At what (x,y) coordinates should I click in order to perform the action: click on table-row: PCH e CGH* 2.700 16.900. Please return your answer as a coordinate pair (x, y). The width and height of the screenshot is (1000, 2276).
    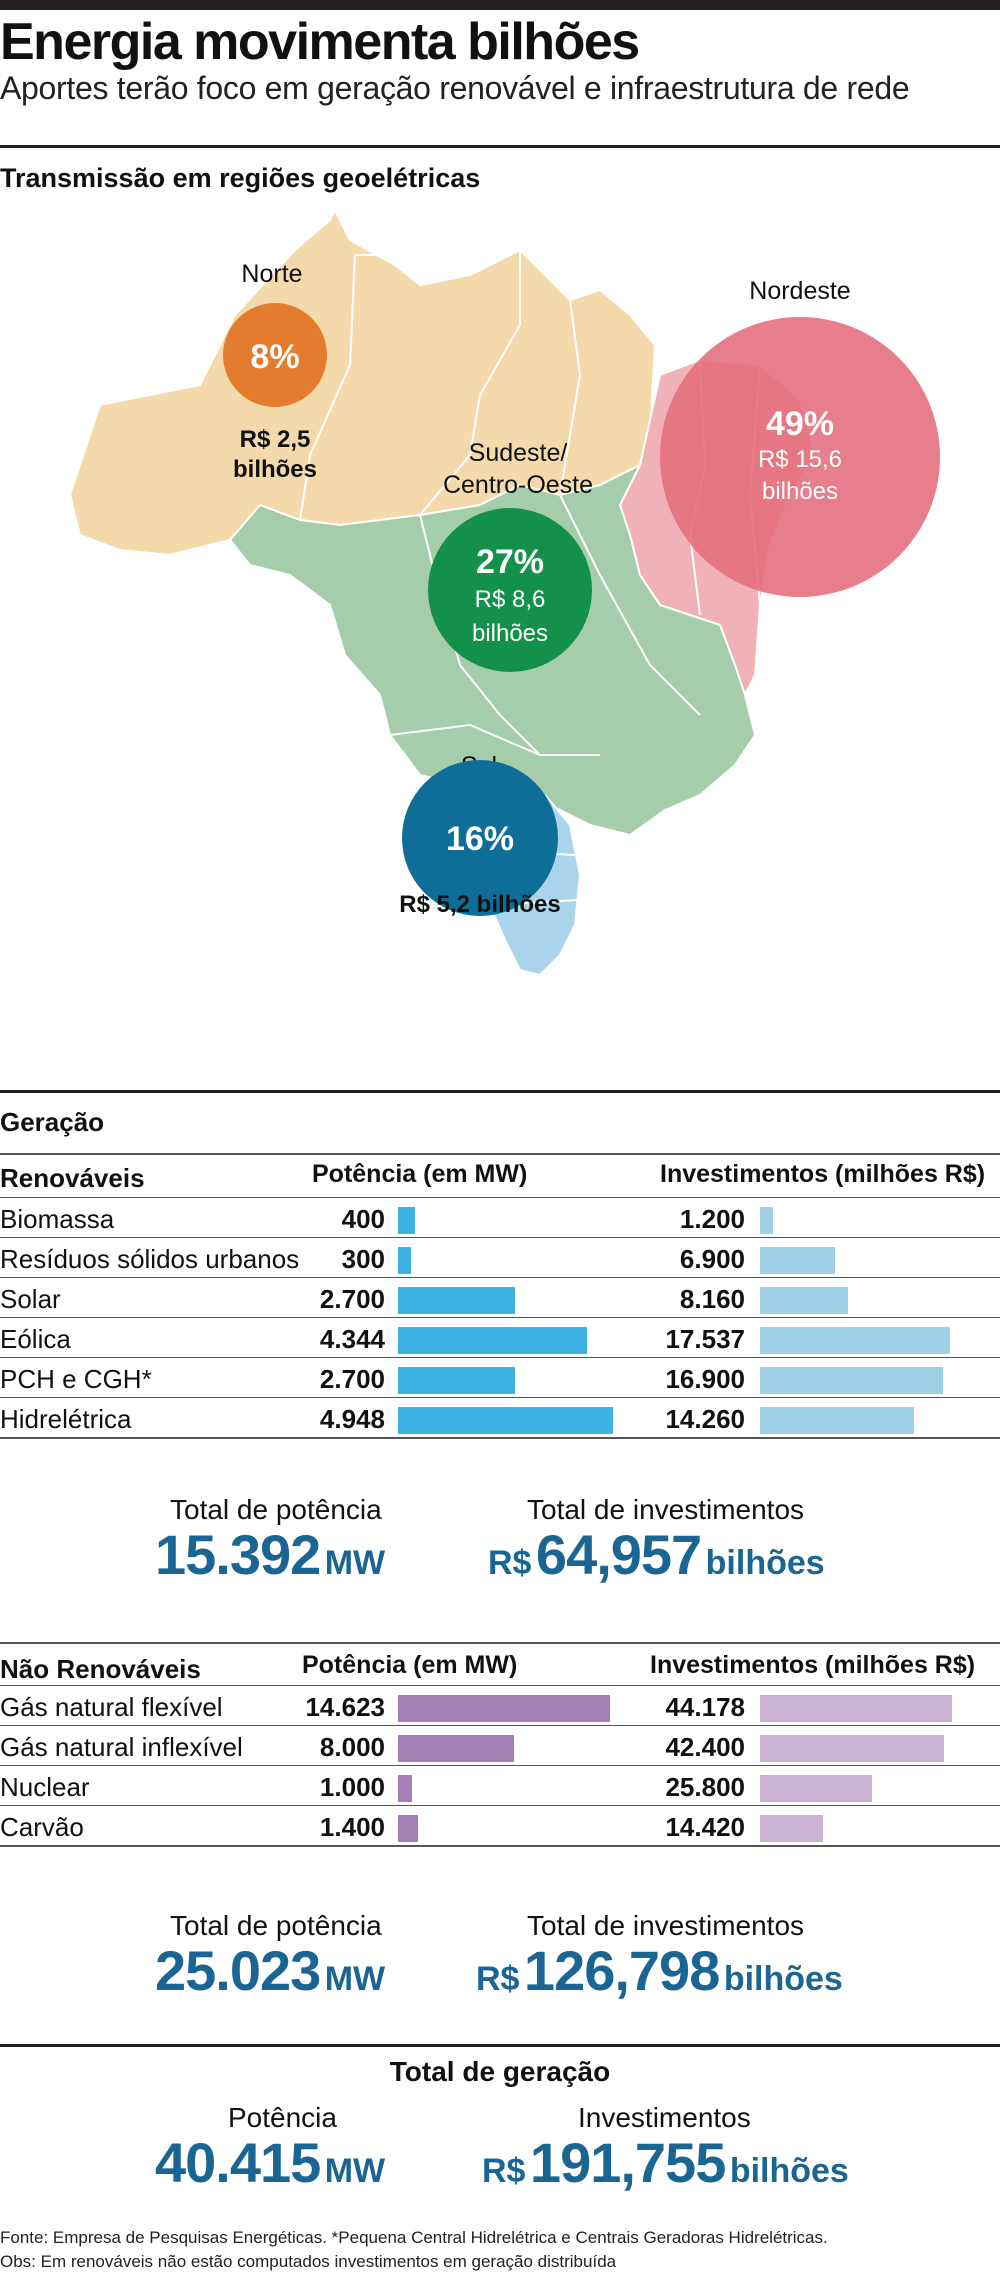
    Looking at the image, I should click on (500, 1377).